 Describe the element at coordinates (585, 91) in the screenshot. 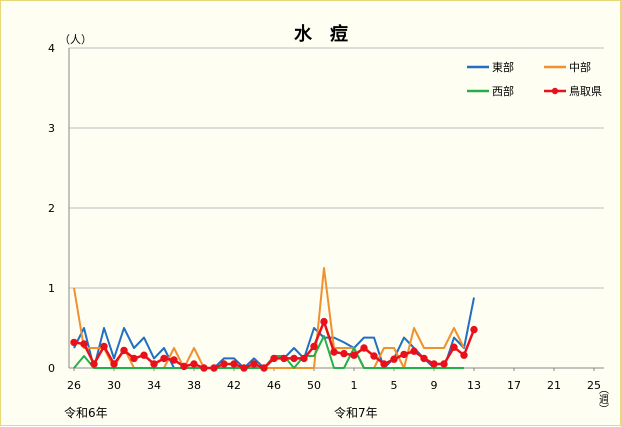

I see `legend-label: 鳥取県` at that location.